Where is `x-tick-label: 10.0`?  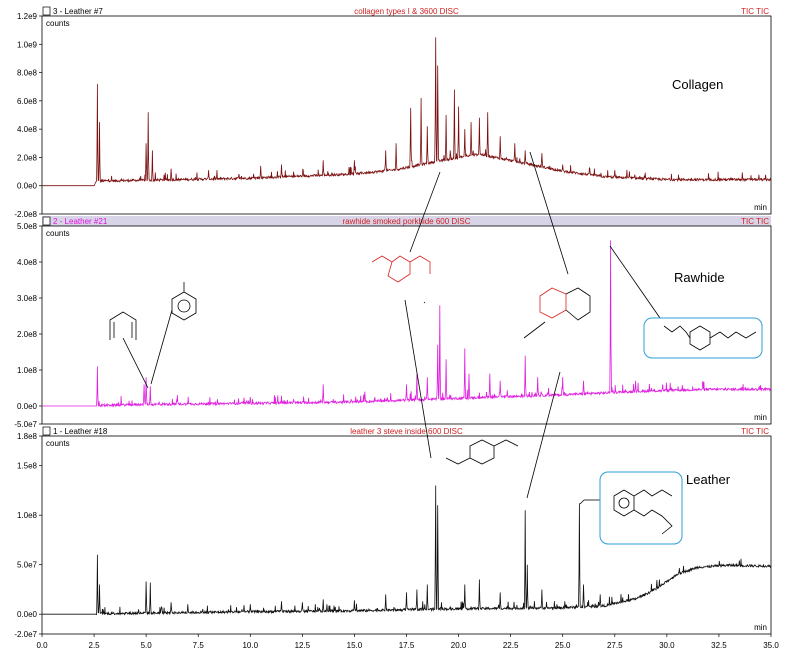
x-tick-label: 10.0 is located at coordinates (250, 645).